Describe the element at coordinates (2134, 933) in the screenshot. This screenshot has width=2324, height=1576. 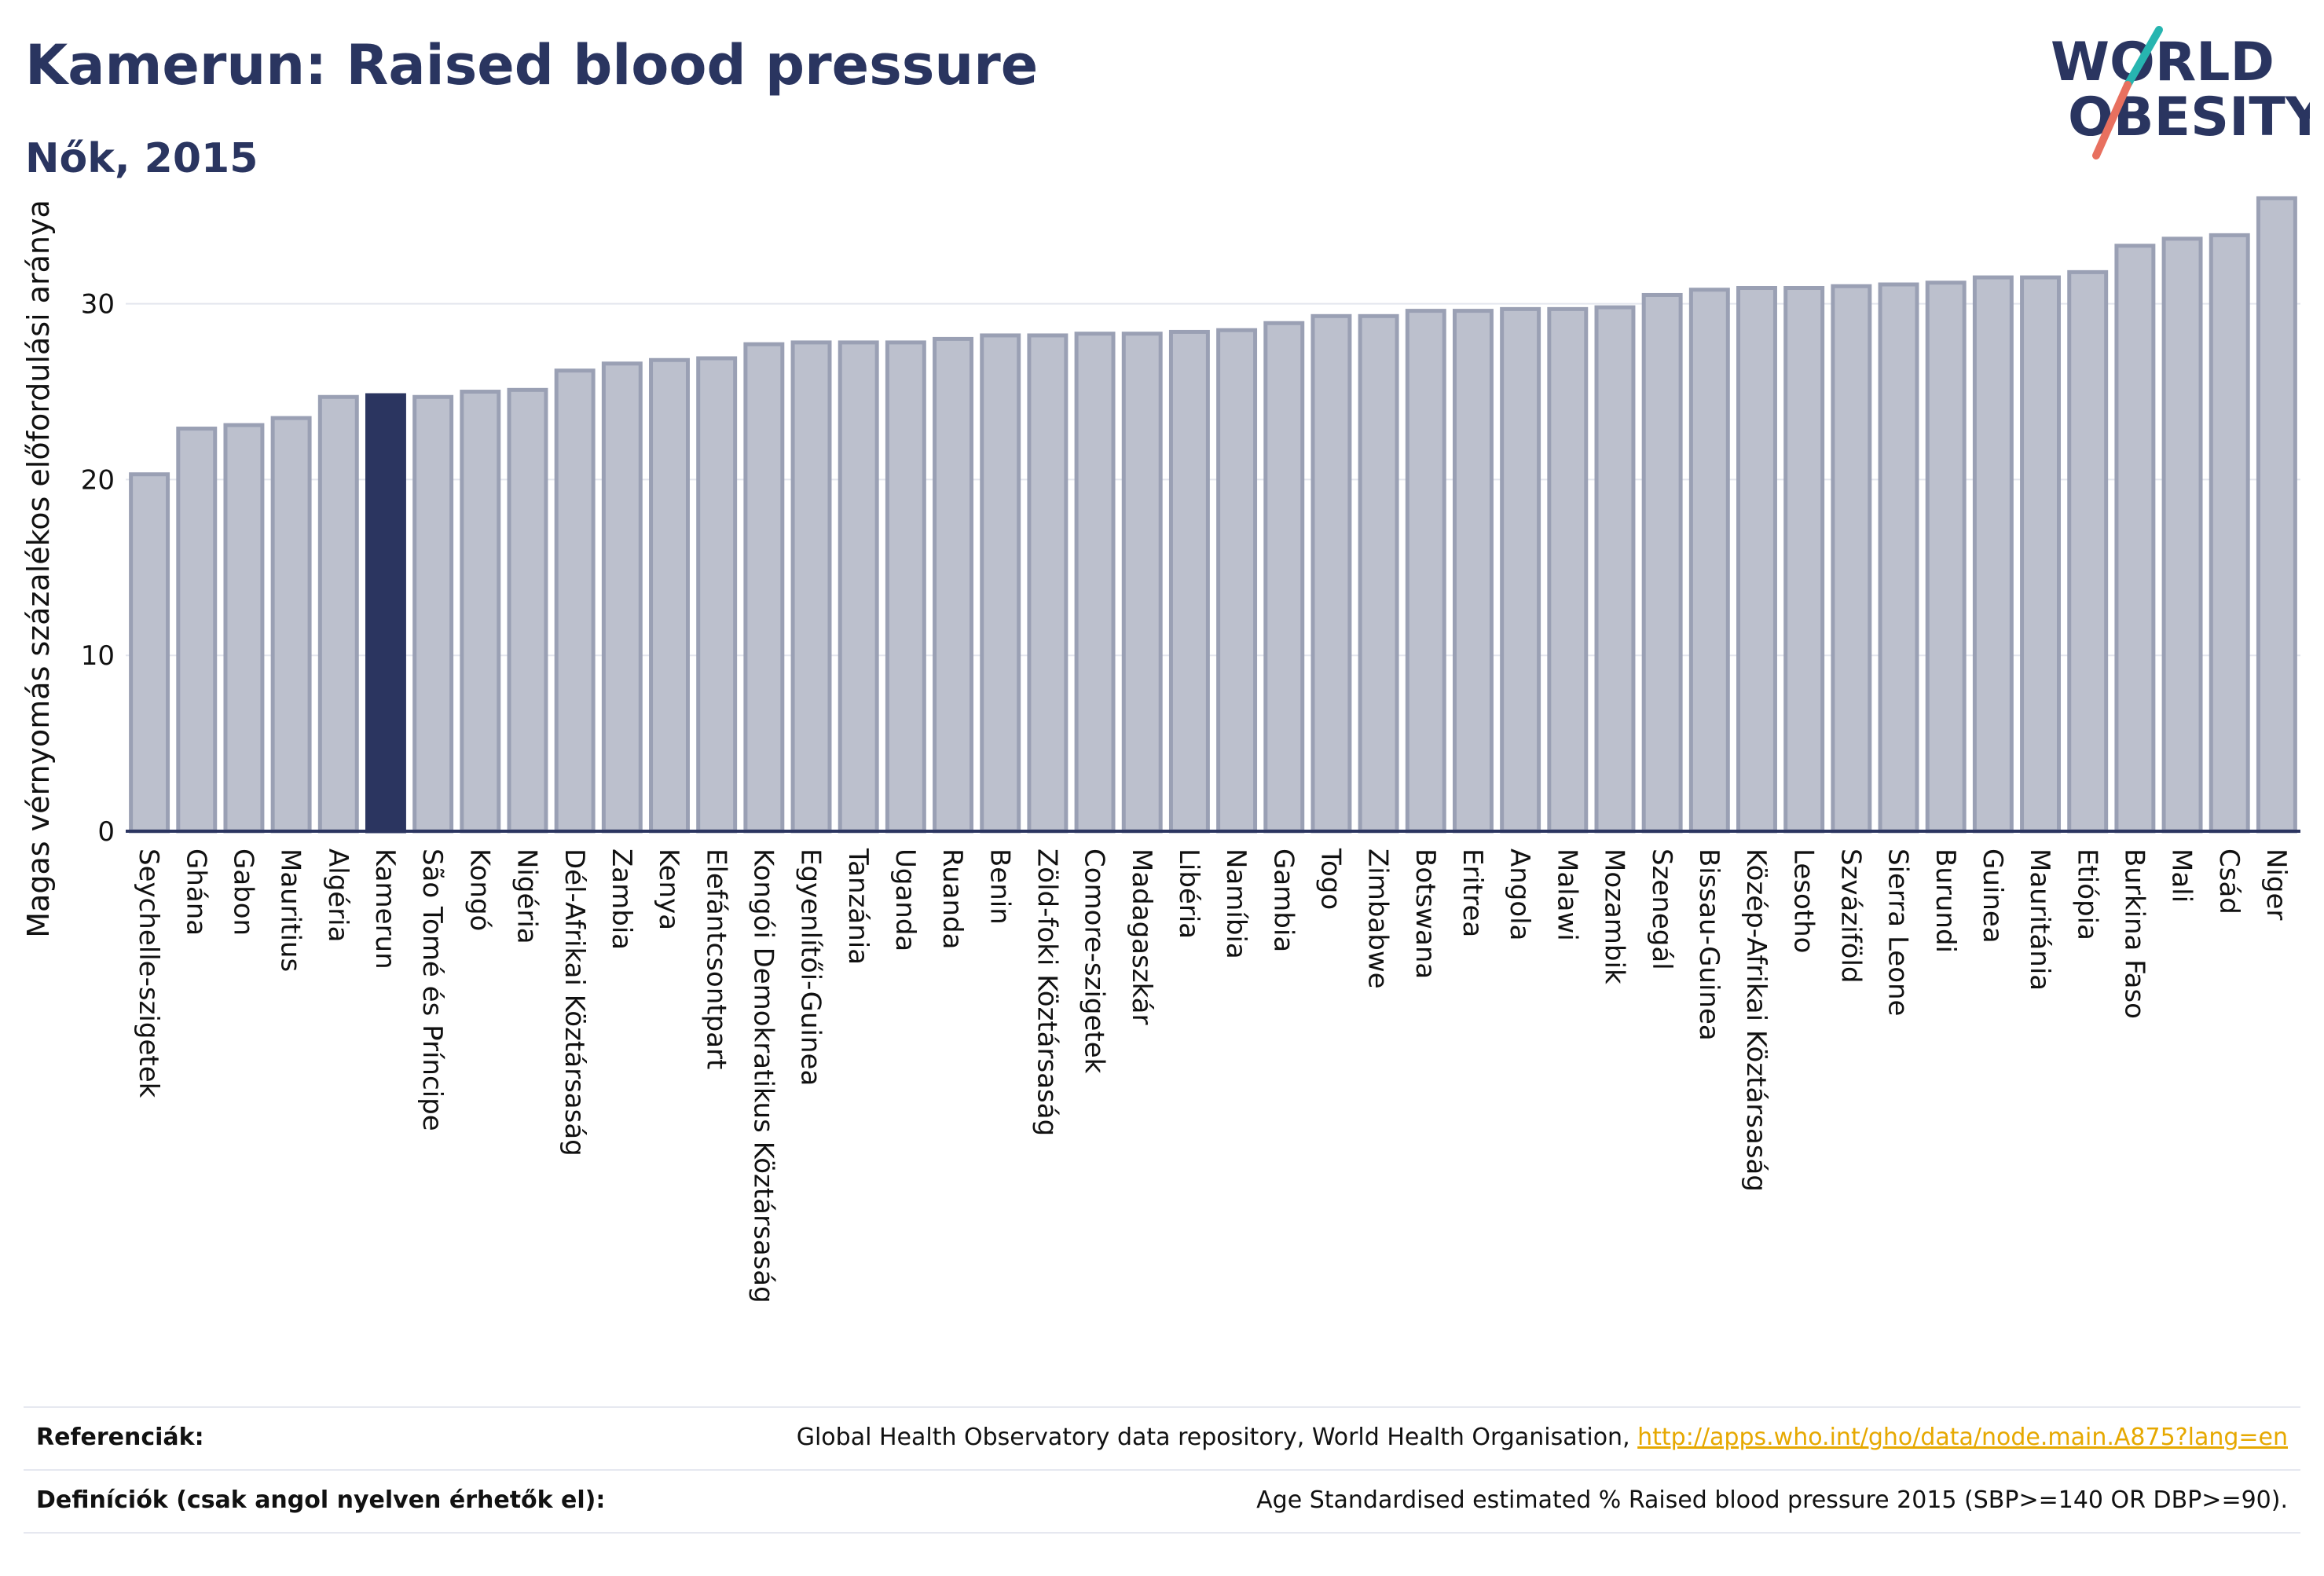
I see `x-tick-label: Burkina Faso` at that location.